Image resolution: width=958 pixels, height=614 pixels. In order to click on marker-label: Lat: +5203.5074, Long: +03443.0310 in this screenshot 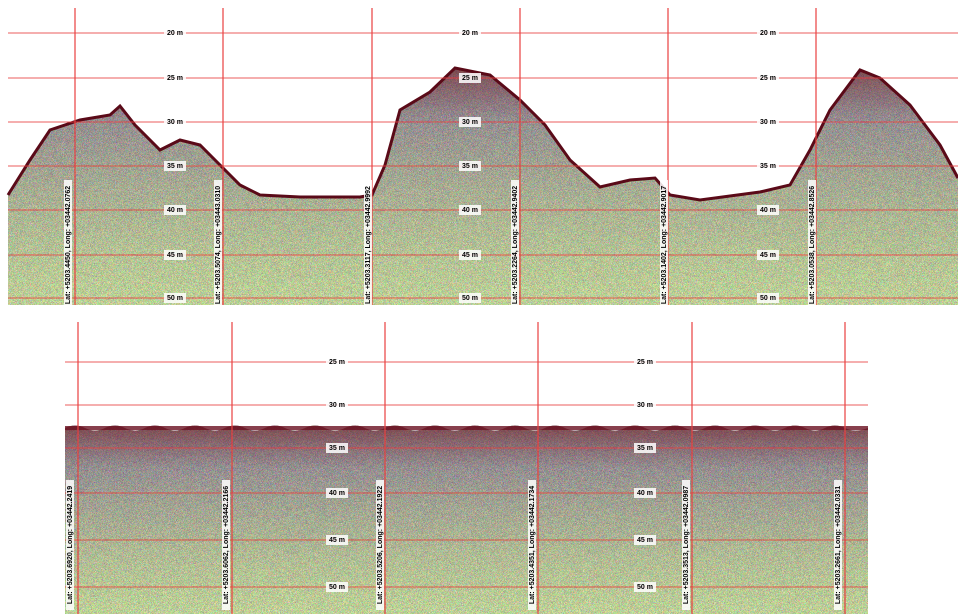, I will do `click(218, 245)`.